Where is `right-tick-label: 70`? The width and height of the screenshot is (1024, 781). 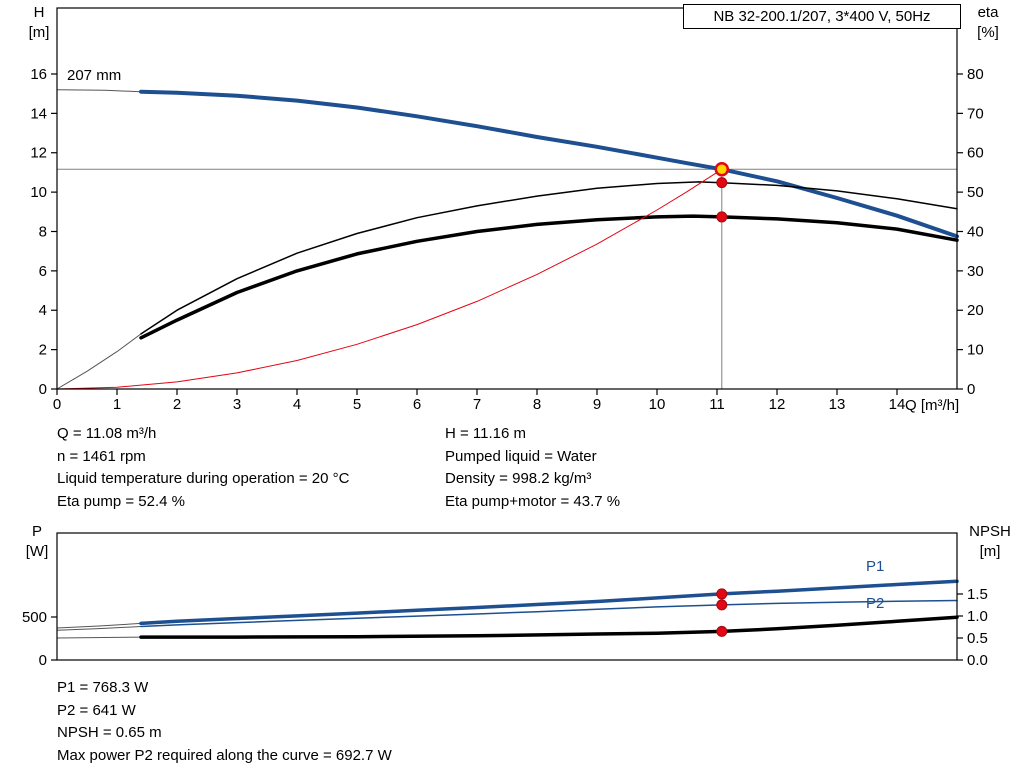 right-tick-label: 70 is located at coordinates (975, 113).